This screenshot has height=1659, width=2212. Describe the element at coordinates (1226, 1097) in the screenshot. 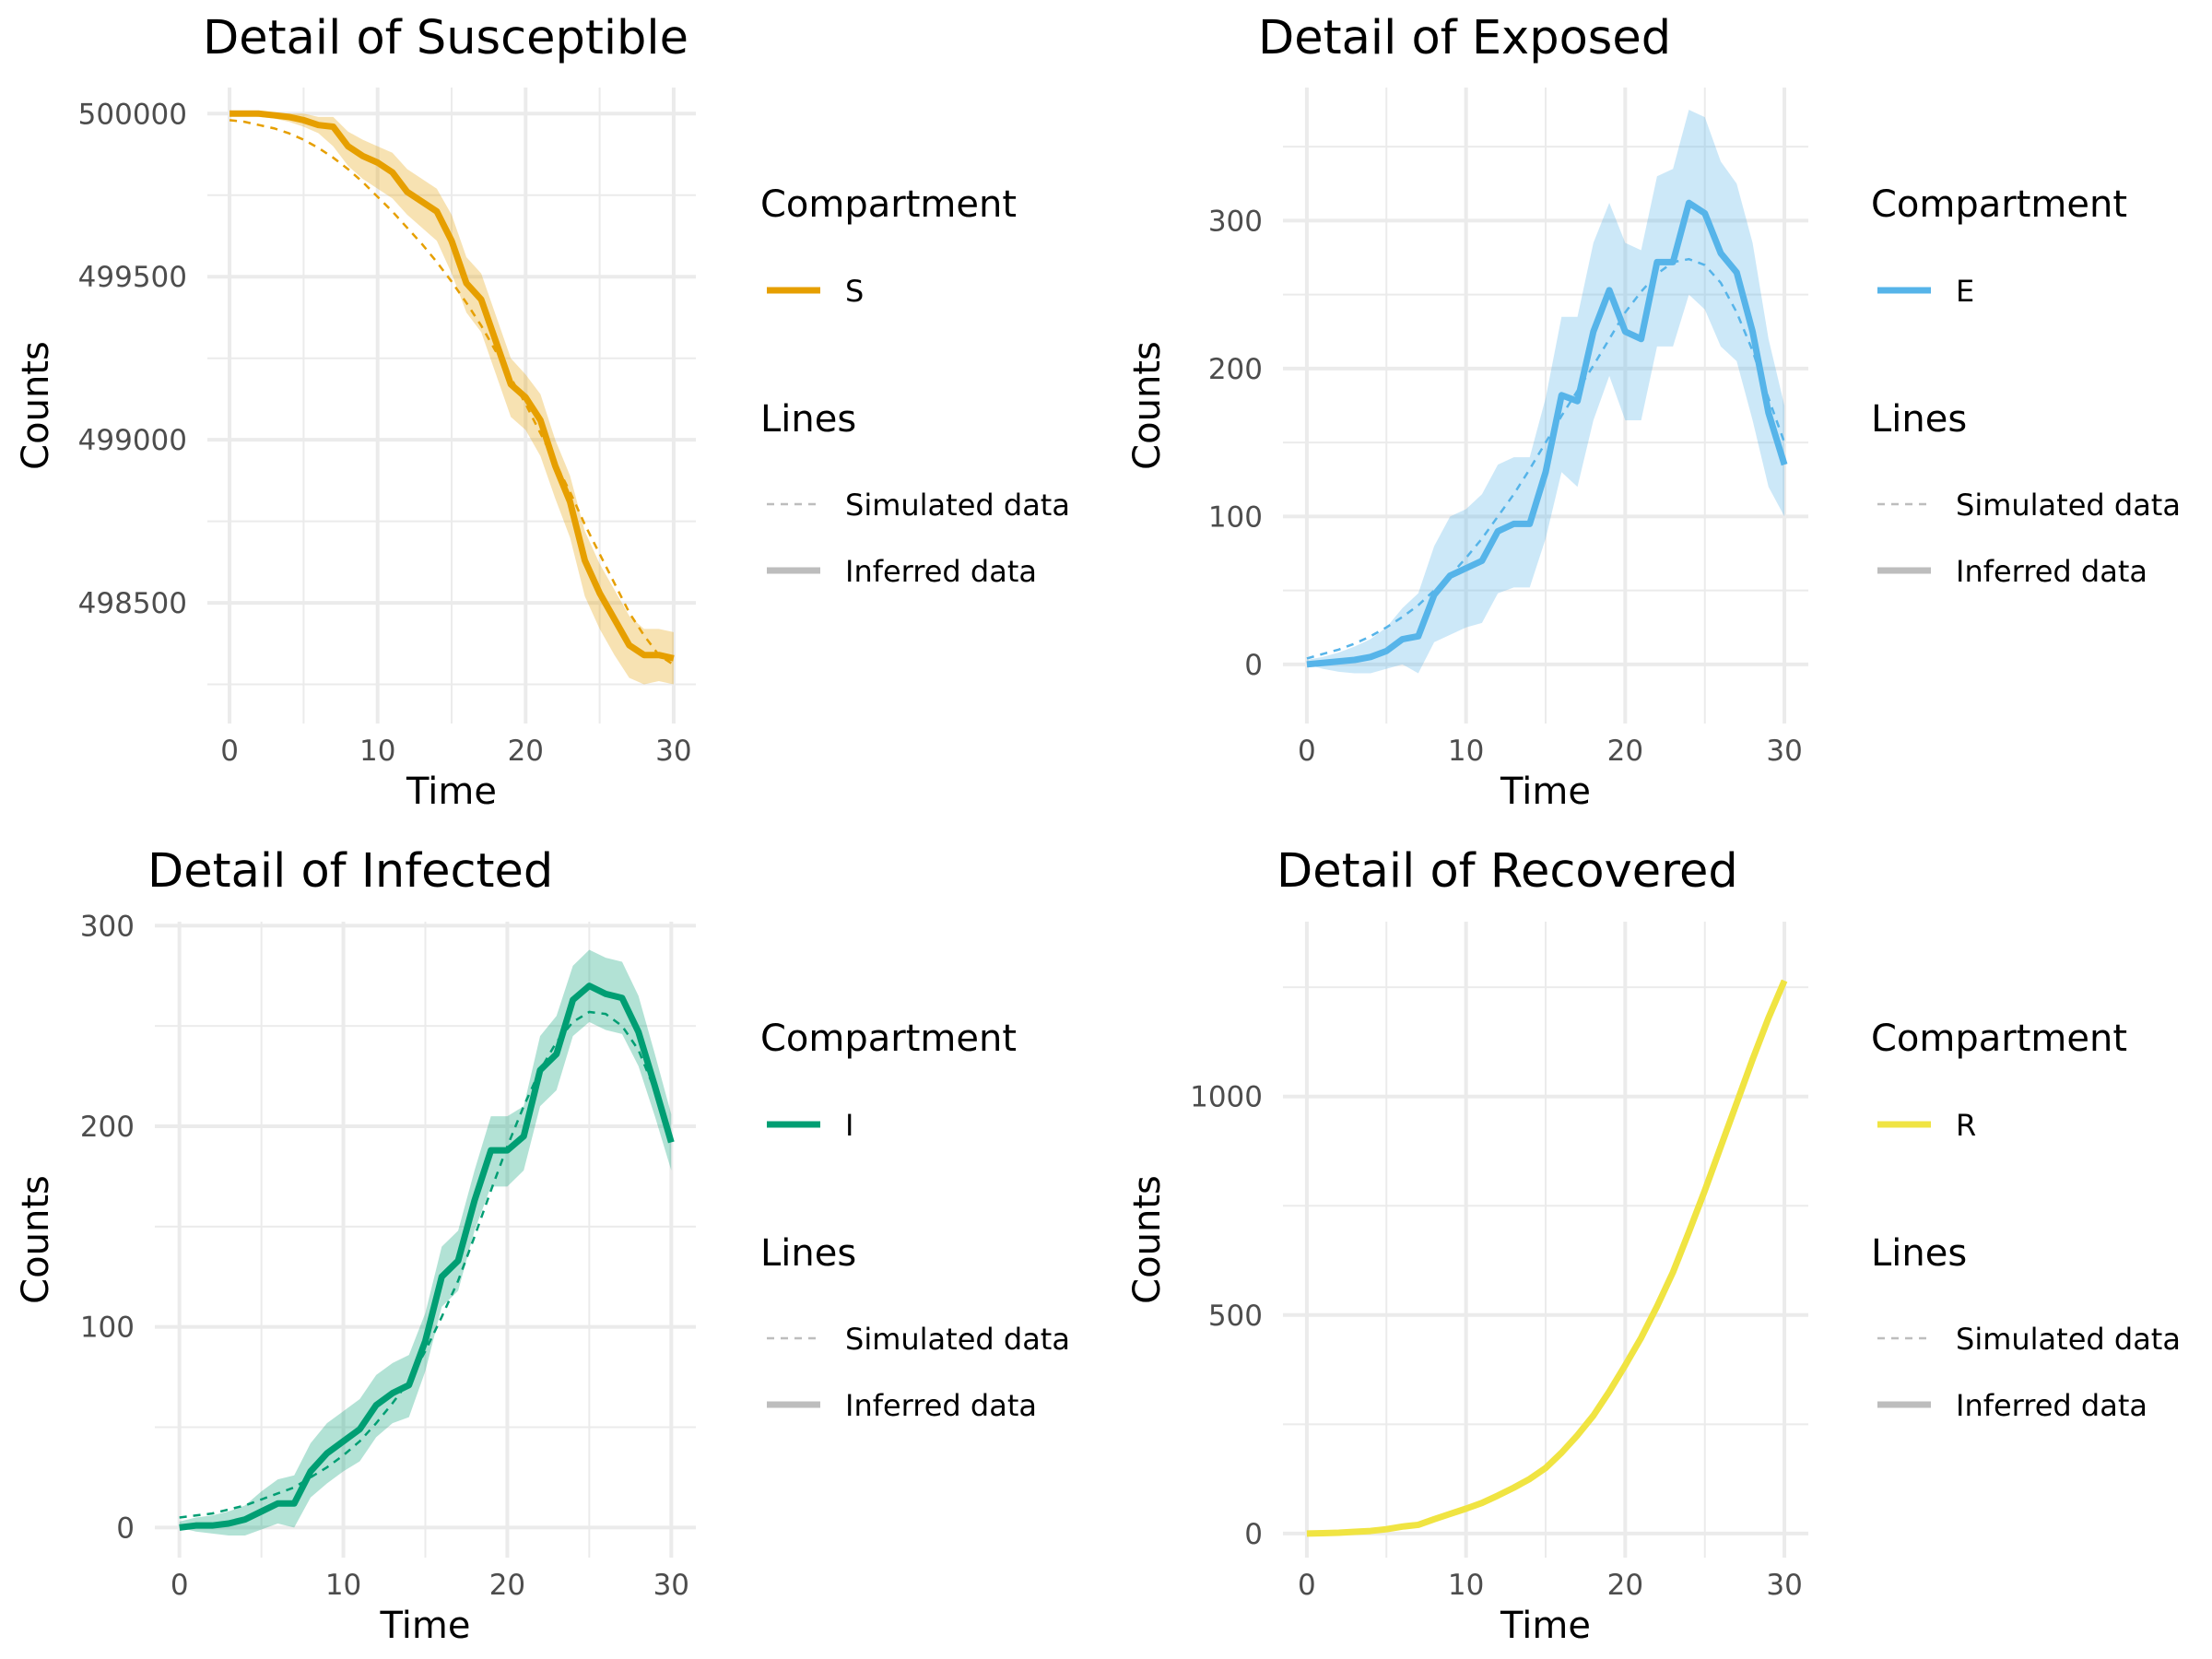

I see `y-tick-label: 1000` at that location.